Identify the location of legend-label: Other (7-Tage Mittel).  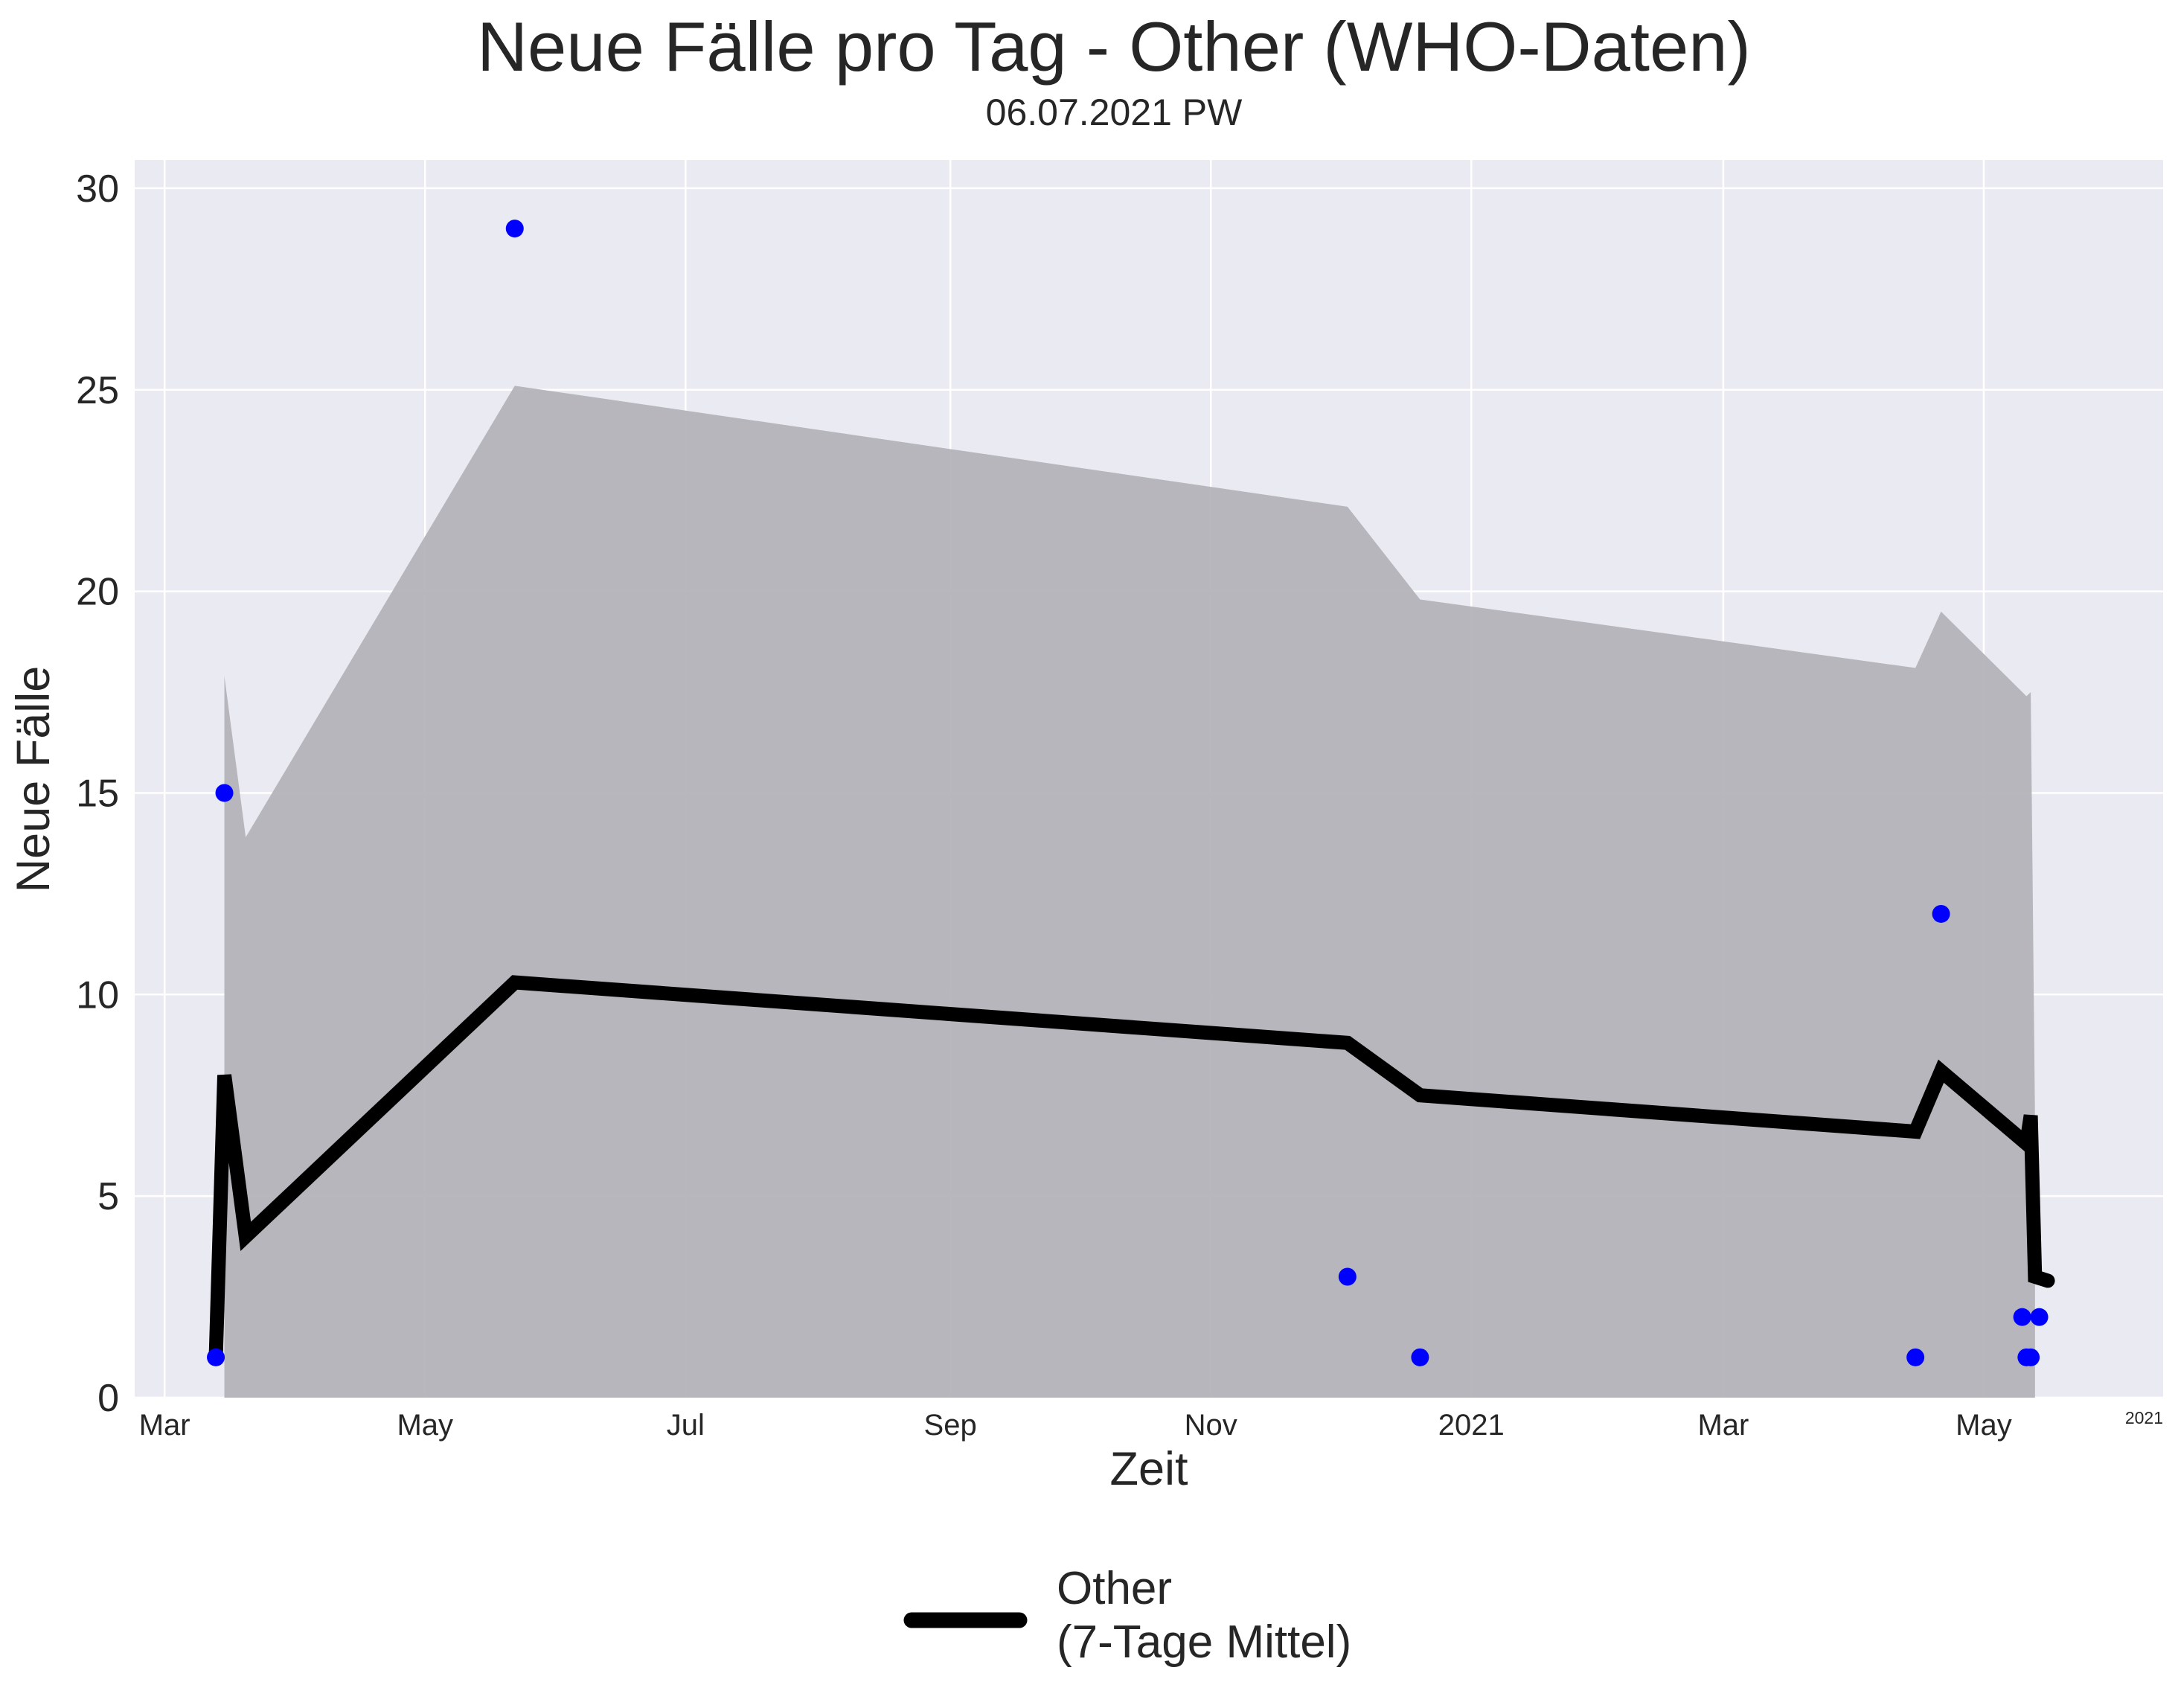
(1204, 1616).